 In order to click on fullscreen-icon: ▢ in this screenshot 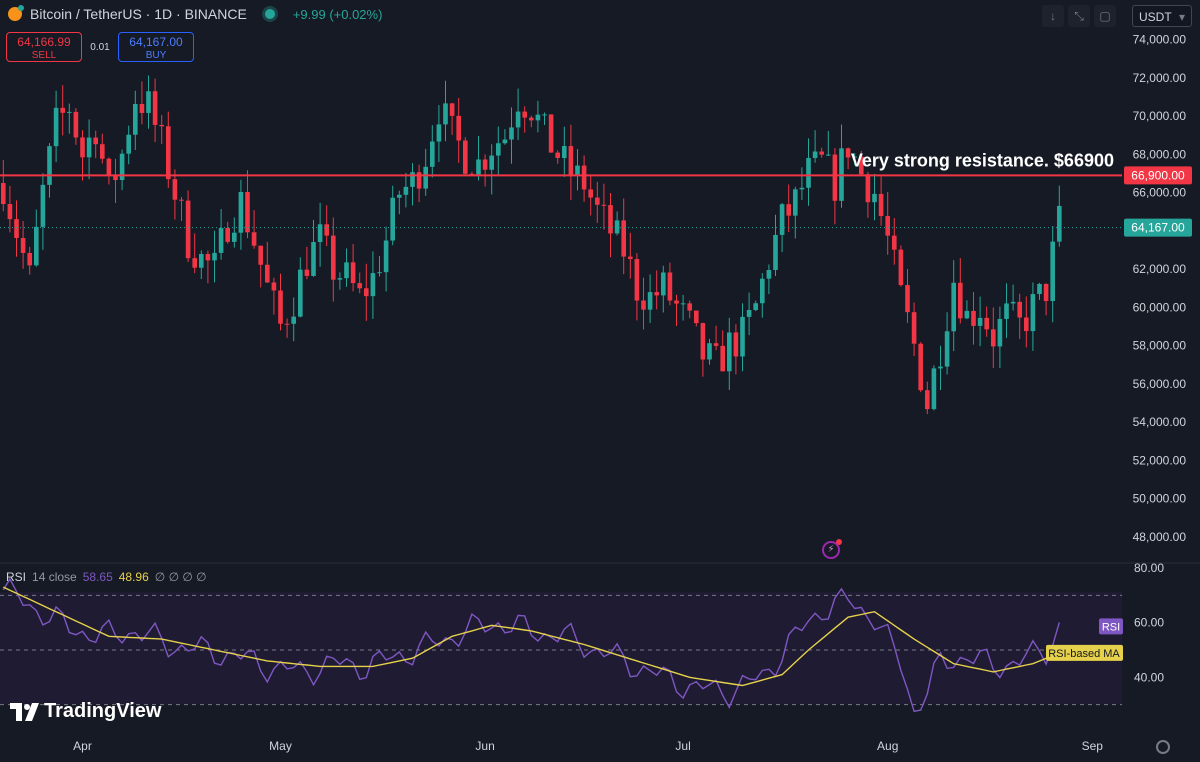, I will do `click(1105, 16)`.